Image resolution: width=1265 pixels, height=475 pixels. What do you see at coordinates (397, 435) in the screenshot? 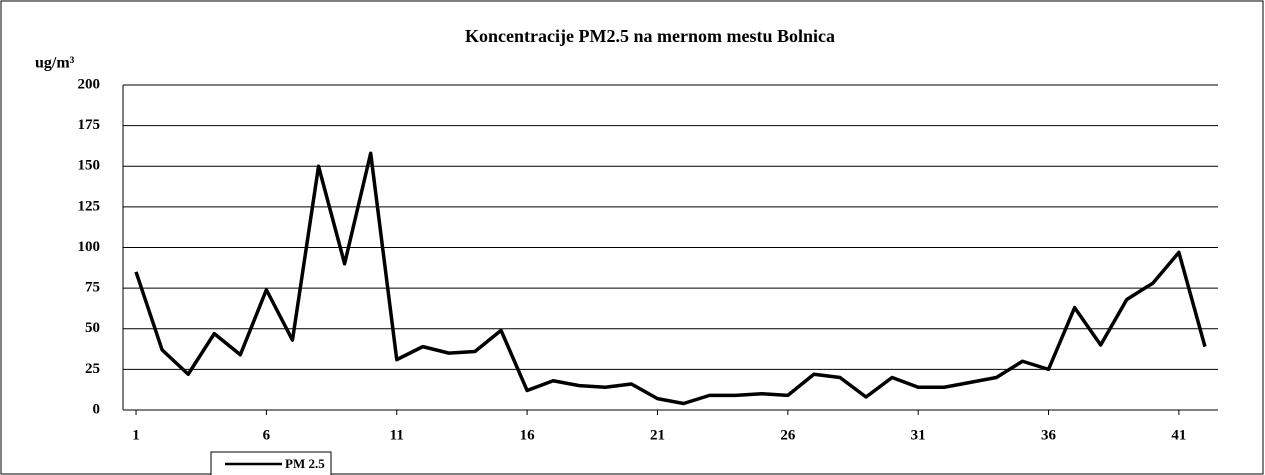
I see `x-tick-label: 11` at bounding box center [397, 435].